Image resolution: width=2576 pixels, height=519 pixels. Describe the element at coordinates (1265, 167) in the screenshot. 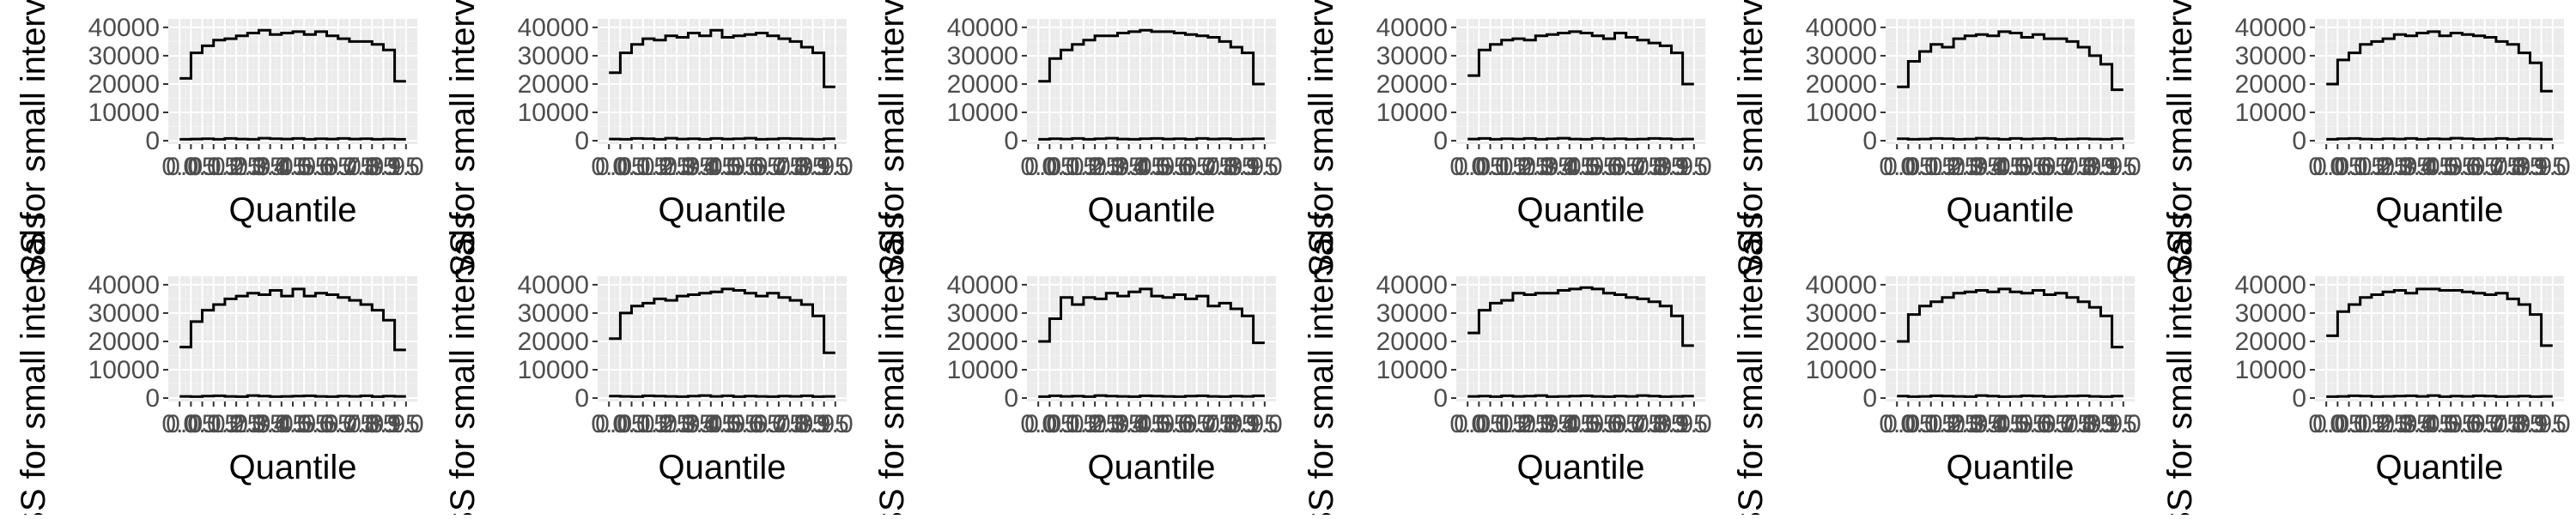

I see `x-tick-label: 1.0` at that location.